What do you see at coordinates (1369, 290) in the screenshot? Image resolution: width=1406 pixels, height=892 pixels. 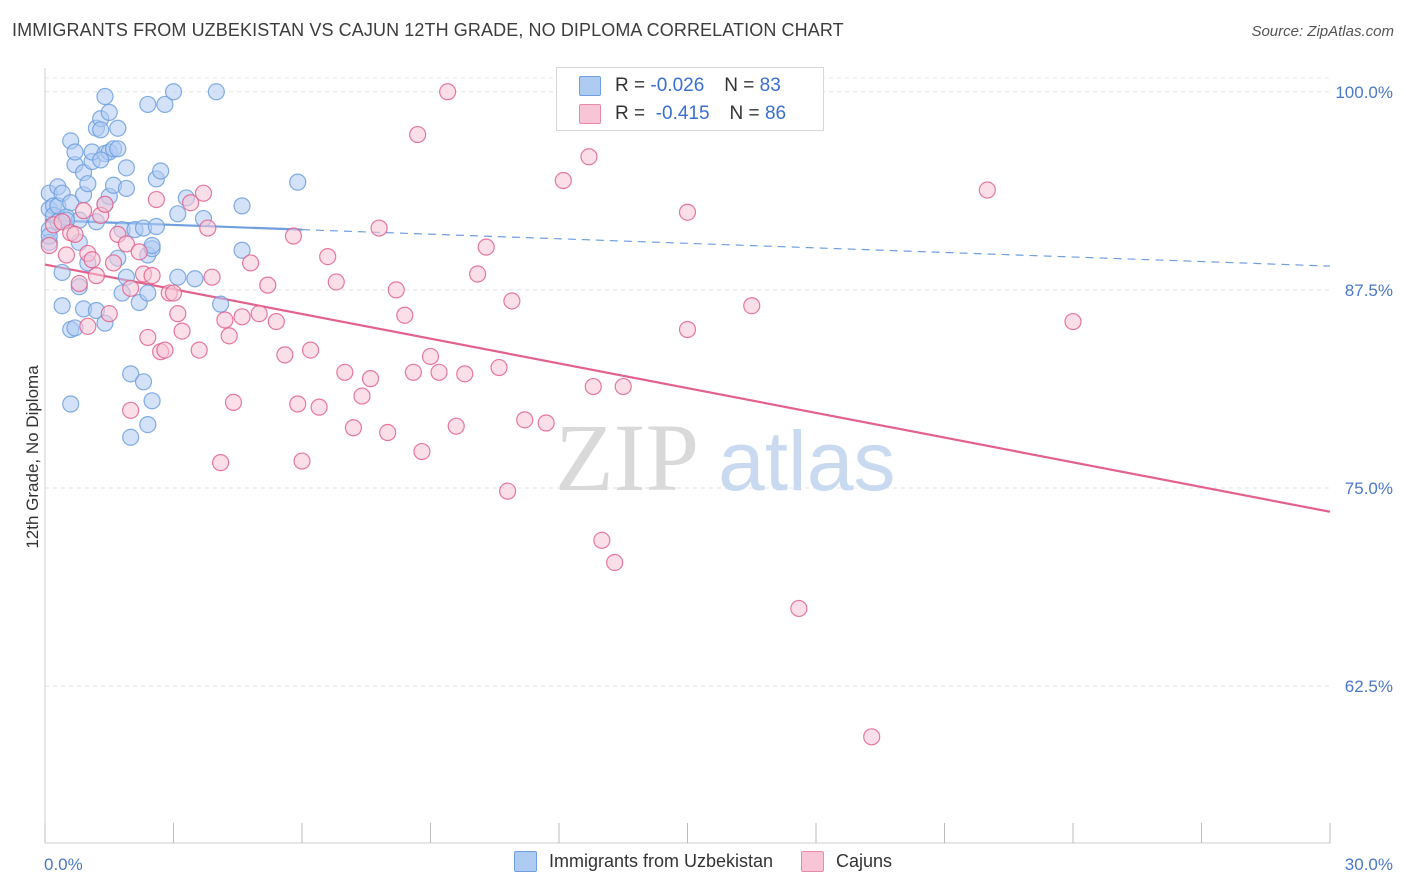 I see `y-tick-label: 87.5%` at bounding box center [1369, 290].